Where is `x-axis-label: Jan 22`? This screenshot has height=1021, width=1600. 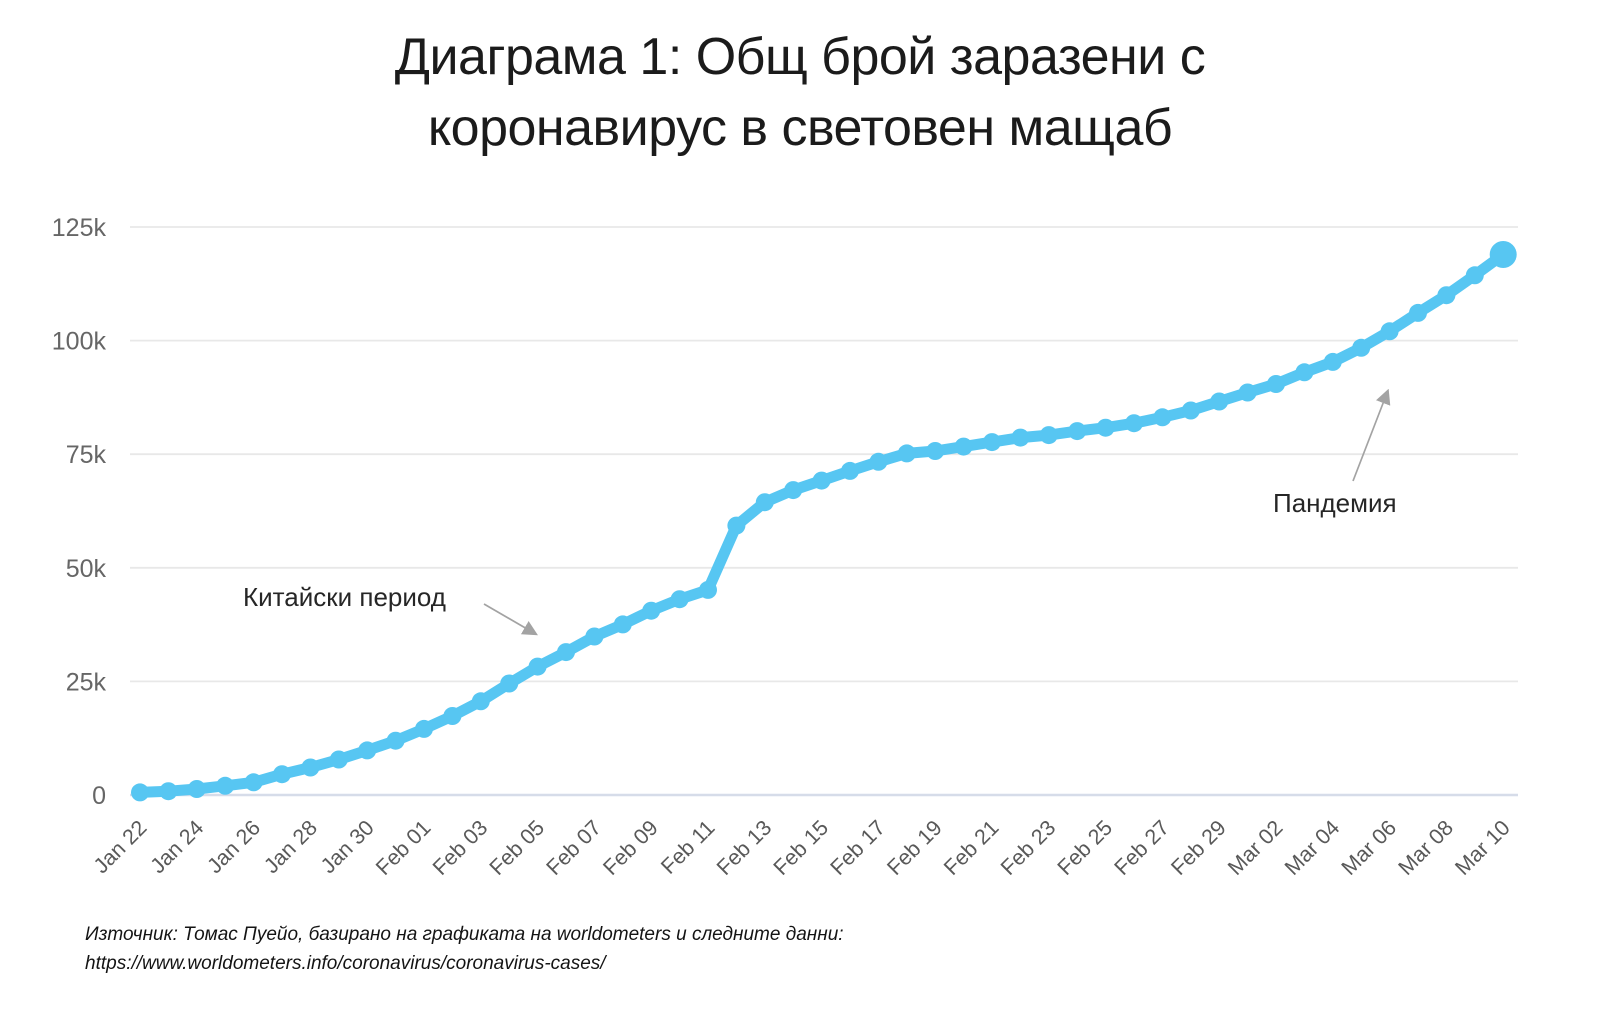 x-axis-label: Jan 22 is located at coordinates (120, 847).